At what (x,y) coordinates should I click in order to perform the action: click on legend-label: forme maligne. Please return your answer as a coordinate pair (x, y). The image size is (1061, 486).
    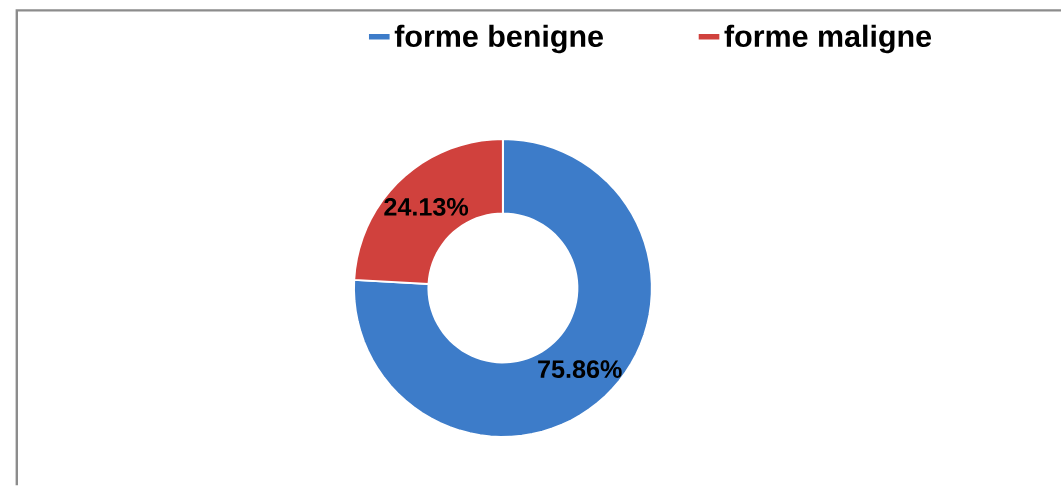
    Looking at the image, I should click on (828, 39).